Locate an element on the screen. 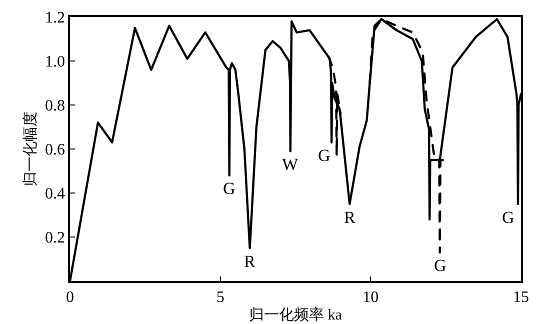 The width and height of the screenshot is (537, 324). y-tick-label: 0.6 is located at coordinates (55, 150).